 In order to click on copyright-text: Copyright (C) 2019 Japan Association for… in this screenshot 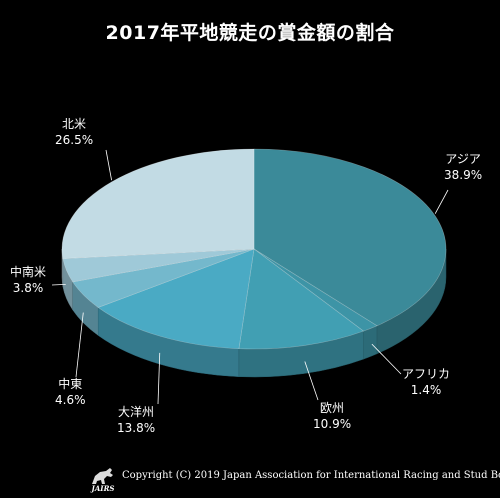, I will do `click(311, 475)`.